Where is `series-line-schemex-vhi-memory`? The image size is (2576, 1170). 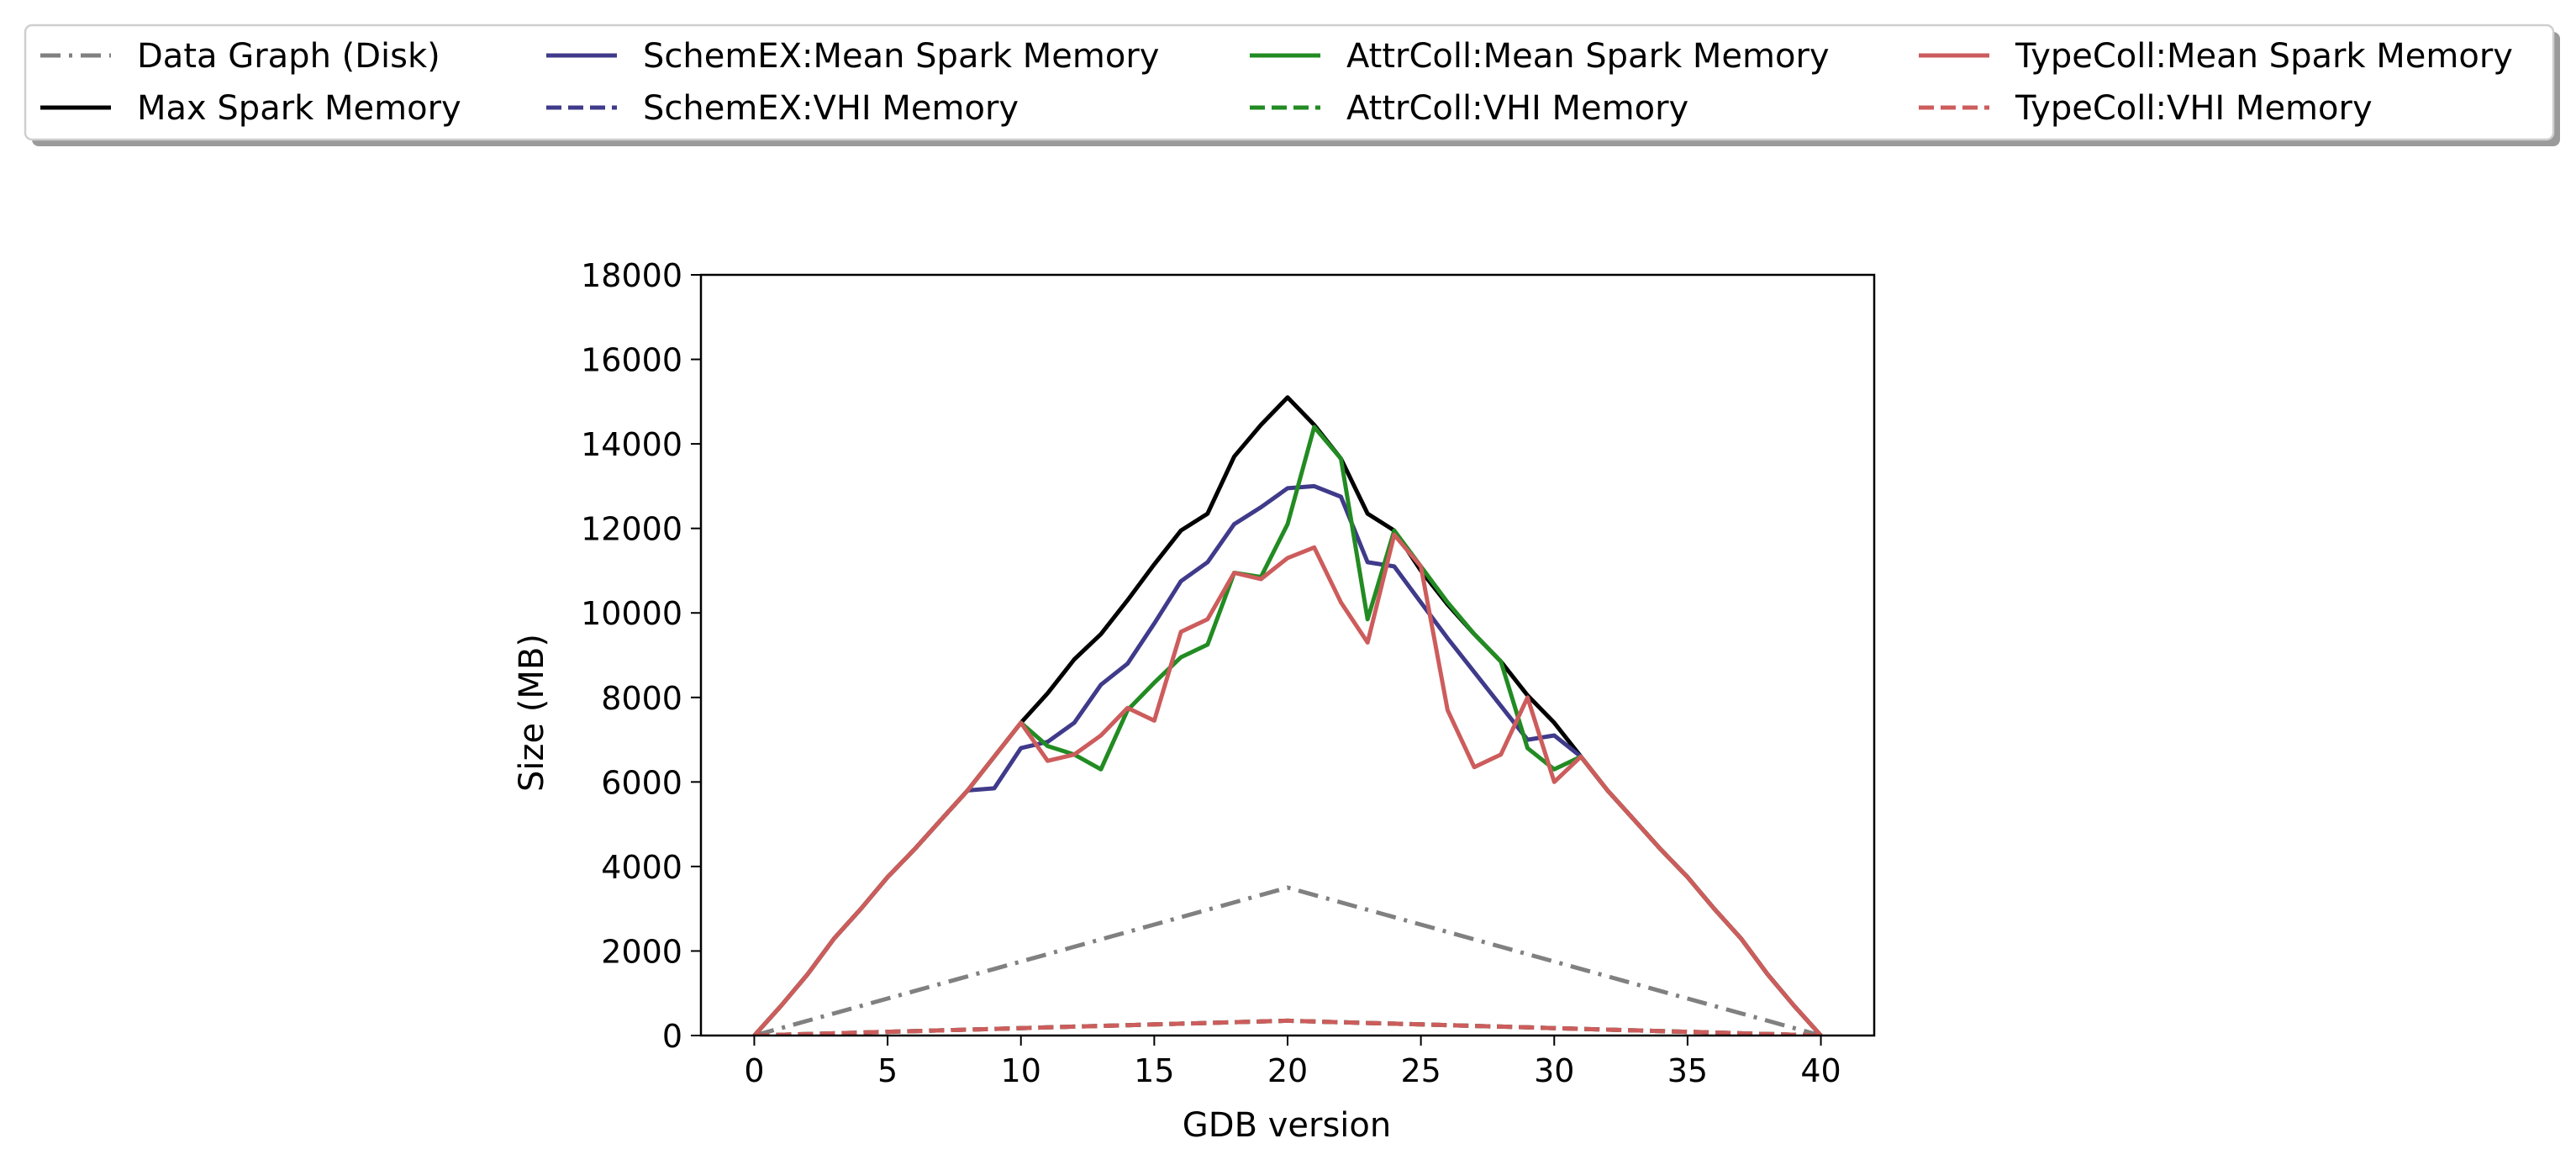
series-line-schemex-vhi-memory is located at coordinates (1287, 1027).